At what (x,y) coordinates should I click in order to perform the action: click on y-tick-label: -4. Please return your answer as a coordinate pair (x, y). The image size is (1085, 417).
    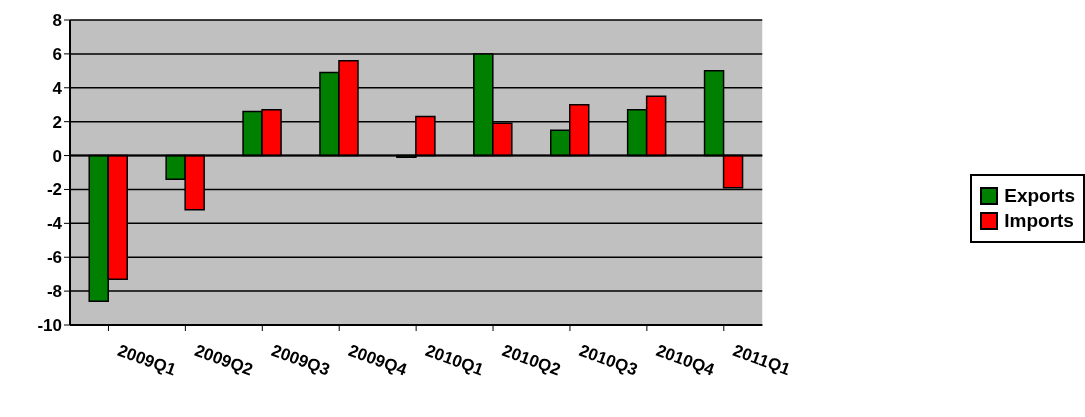
    Looking at the image, I should click on (54, 224).